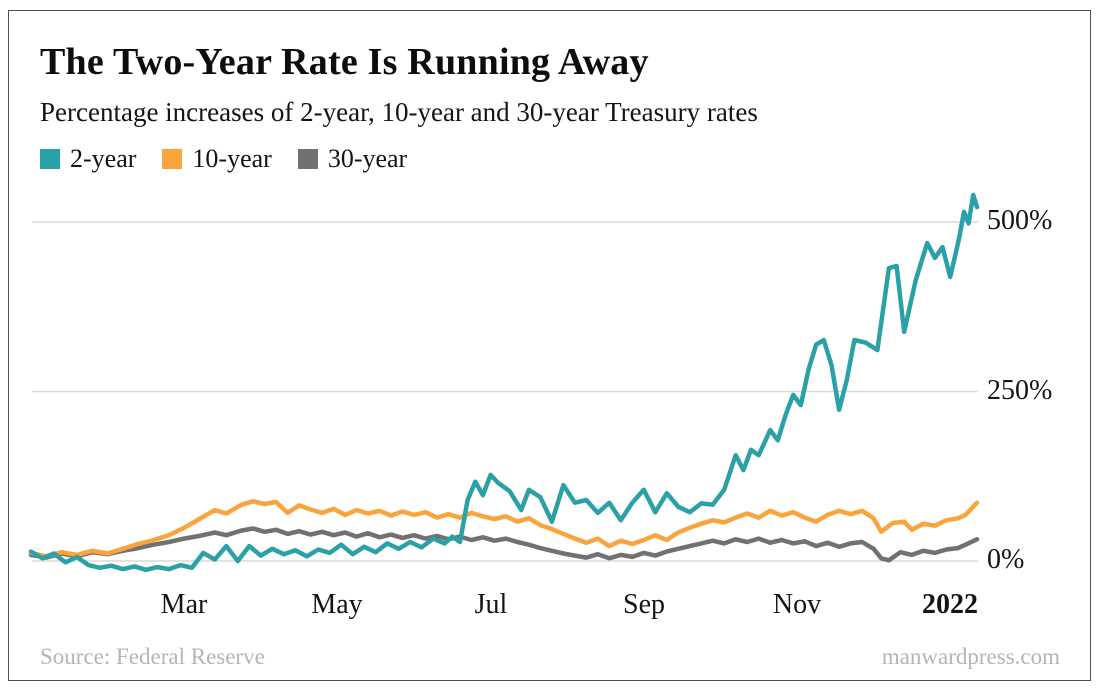 This screenshot has width=1100, height=700. I want to click on x-tick-Jul: Jul, so click(491, 604).